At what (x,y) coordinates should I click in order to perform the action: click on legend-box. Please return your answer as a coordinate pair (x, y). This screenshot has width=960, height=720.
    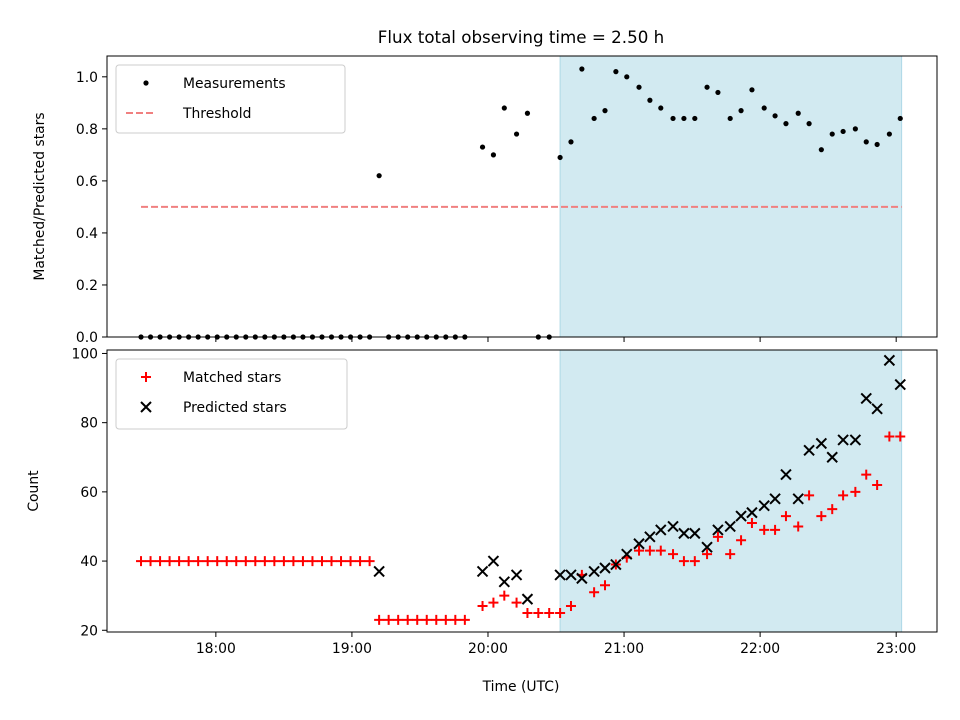
    Looking at the image, I should click on (230, 99).